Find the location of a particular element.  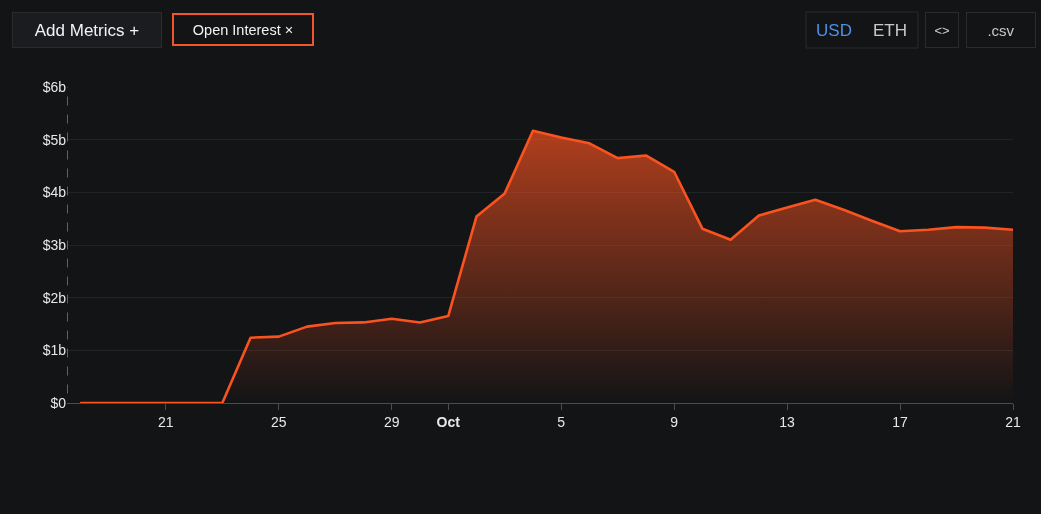

x-tick-label: 17 is located at coordinates (900, 421).